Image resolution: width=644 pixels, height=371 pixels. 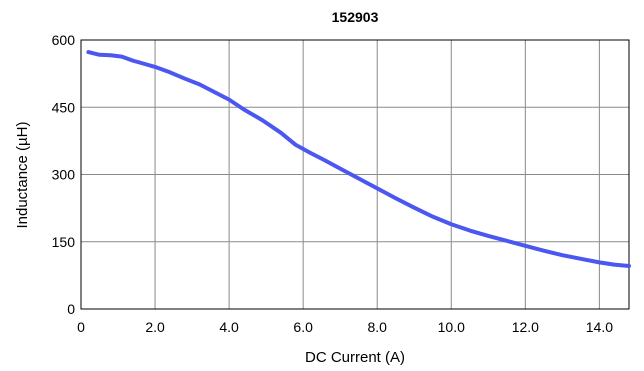 What do you see at coordinates (355, 17) in the screenshot?
I see `chart-title: 152903` at bounding box center [355, 17].